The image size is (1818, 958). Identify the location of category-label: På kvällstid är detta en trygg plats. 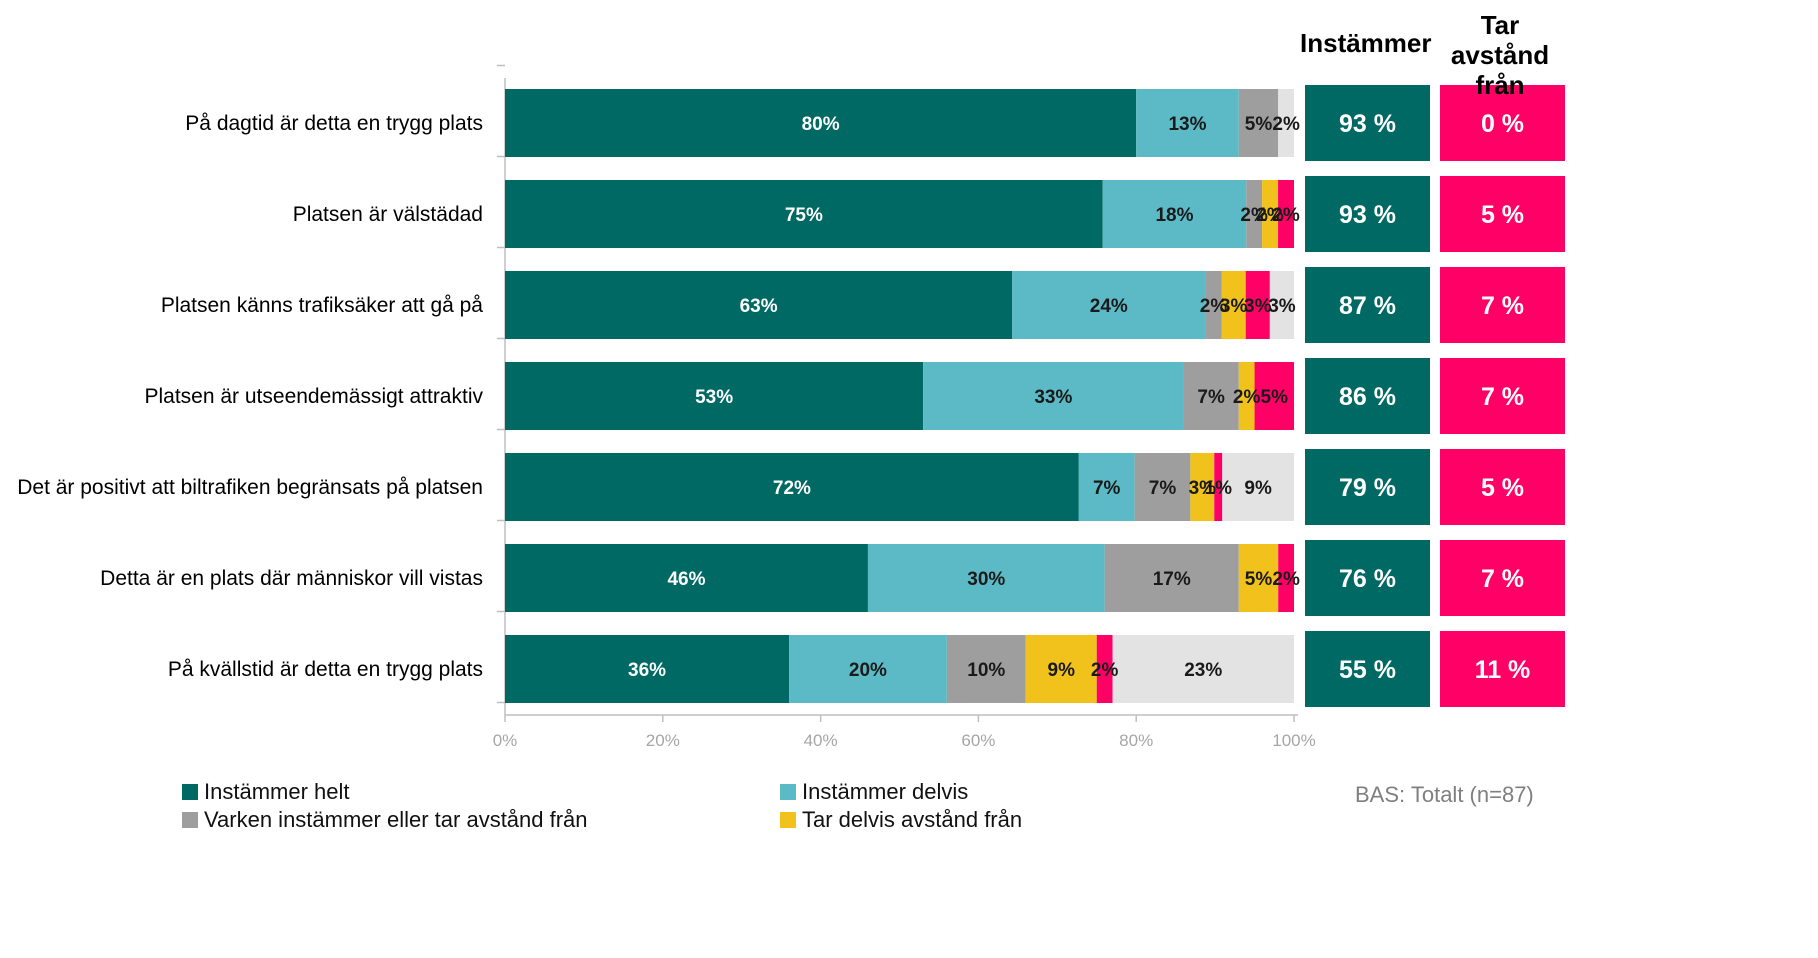
(325, 669).